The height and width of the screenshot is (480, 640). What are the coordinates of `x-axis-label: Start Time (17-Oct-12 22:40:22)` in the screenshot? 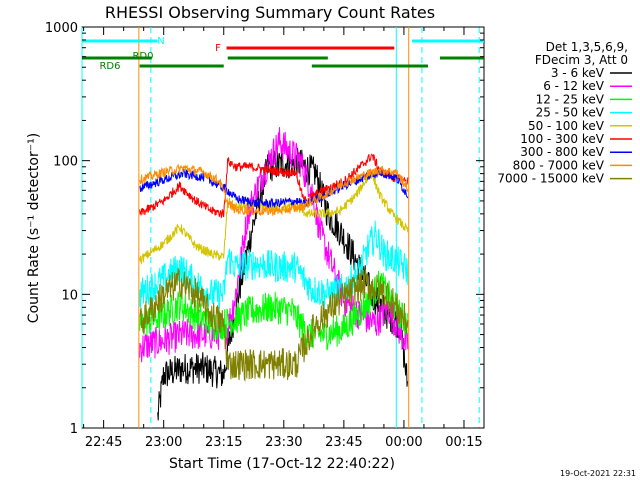 It's located at (282, 464).